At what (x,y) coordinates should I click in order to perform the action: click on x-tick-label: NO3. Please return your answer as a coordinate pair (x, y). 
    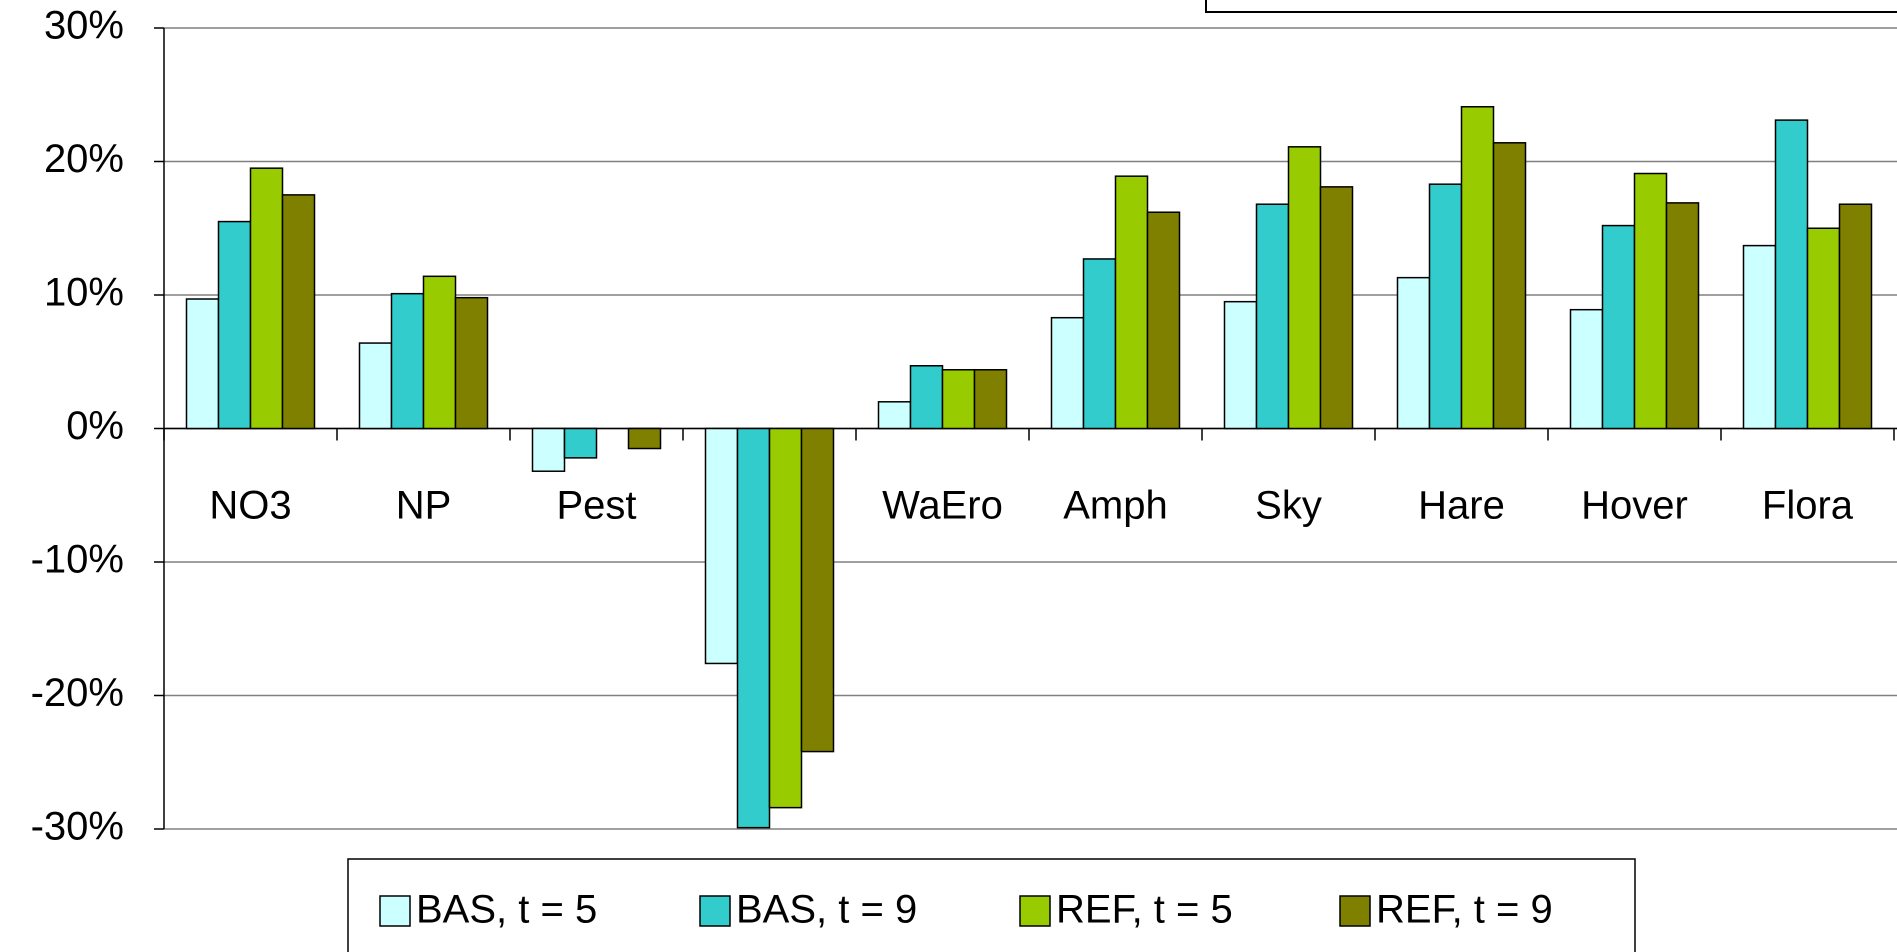
    Looking at the image, I should click on (250, 506).